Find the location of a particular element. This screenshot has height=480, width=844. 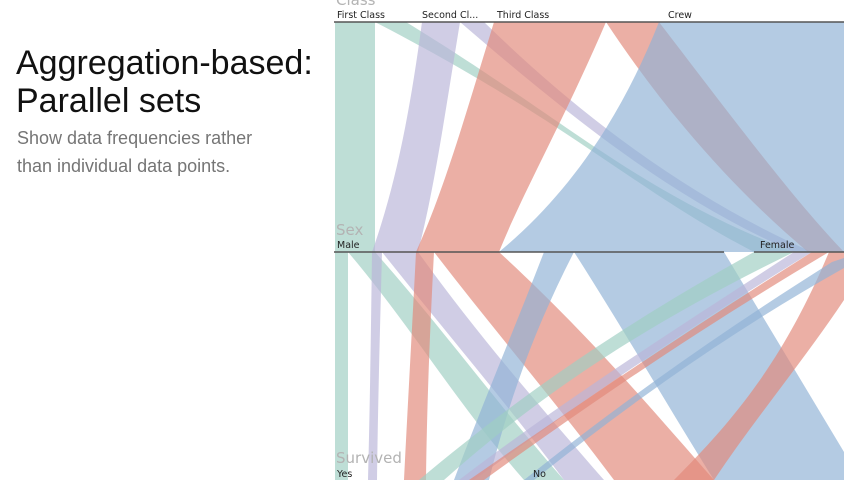

ribbon-third-class-male is located at coordinates (511, 137).